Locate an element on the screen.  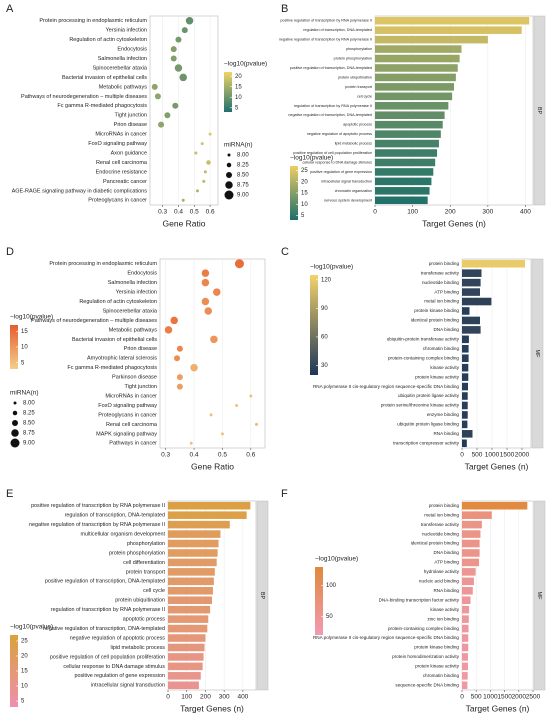
y-tick-label: Yersinia infection is located at coordinates (136, 293).